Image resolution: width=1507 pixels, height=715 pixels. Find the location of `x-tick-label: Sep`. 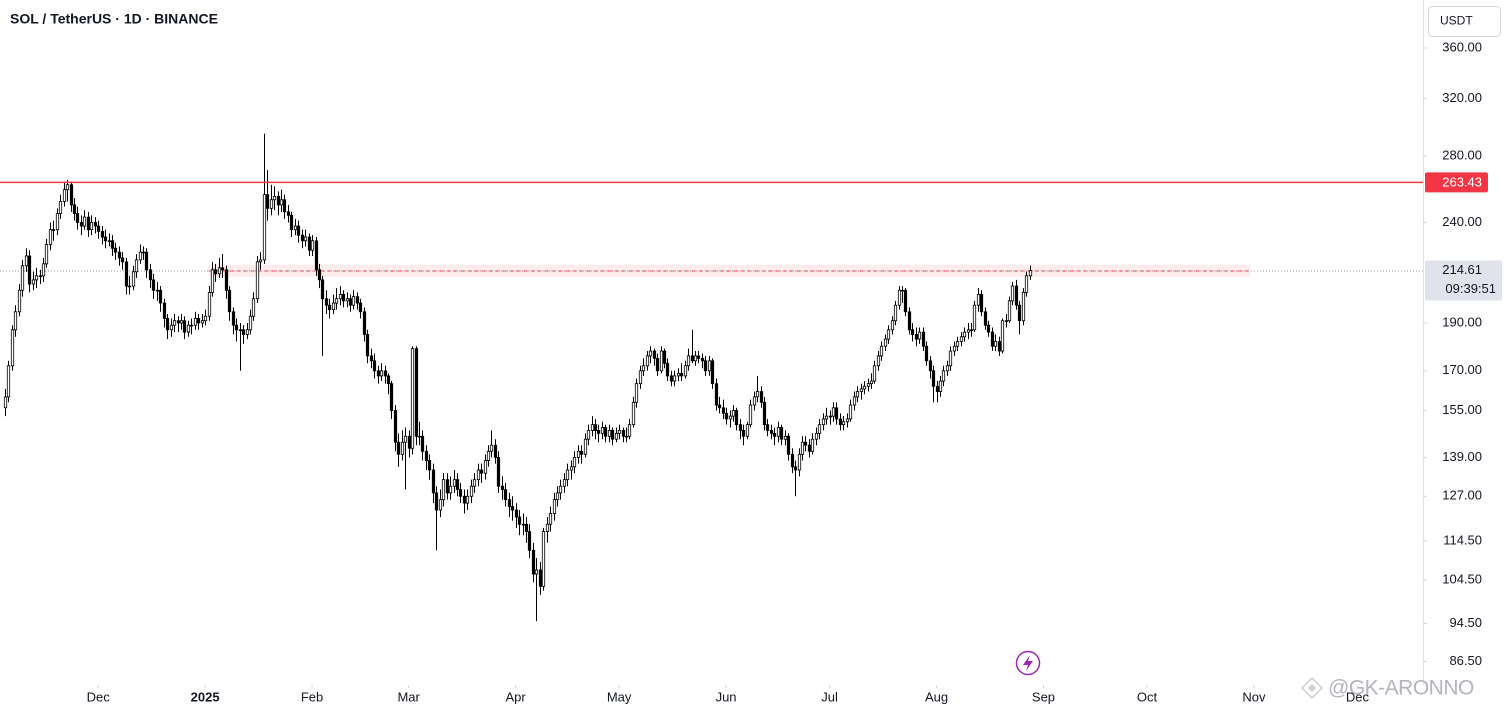

x-tick-label: Sep is located at coordinates (1043, 696).